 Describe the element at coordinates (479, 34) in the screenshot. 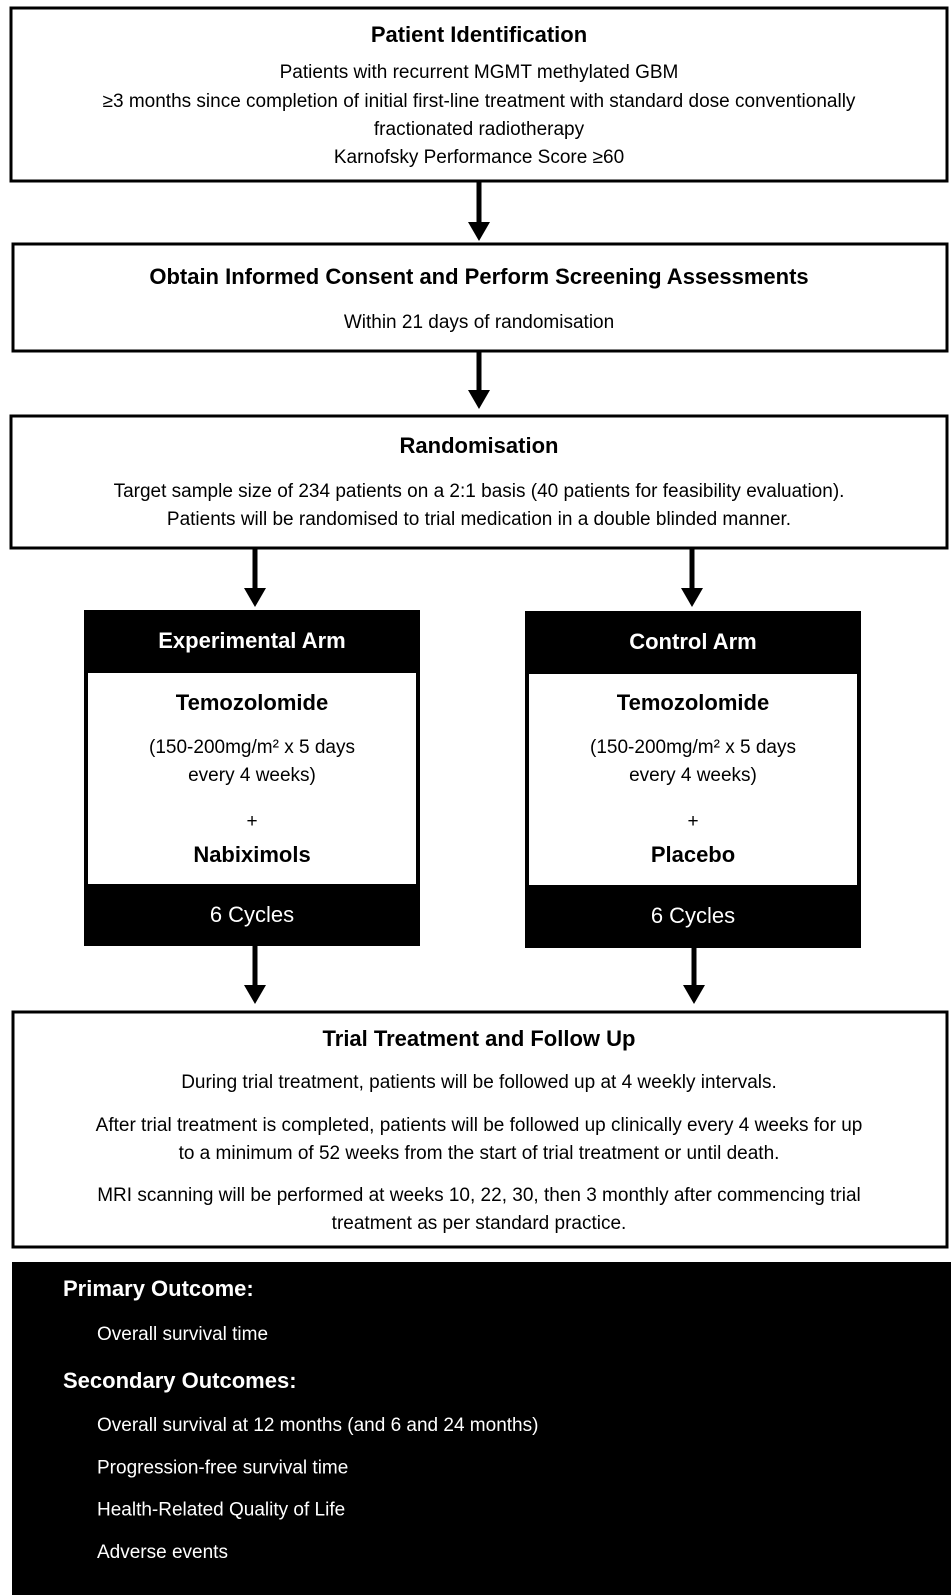

I see `text: Patient Identification` at that location.